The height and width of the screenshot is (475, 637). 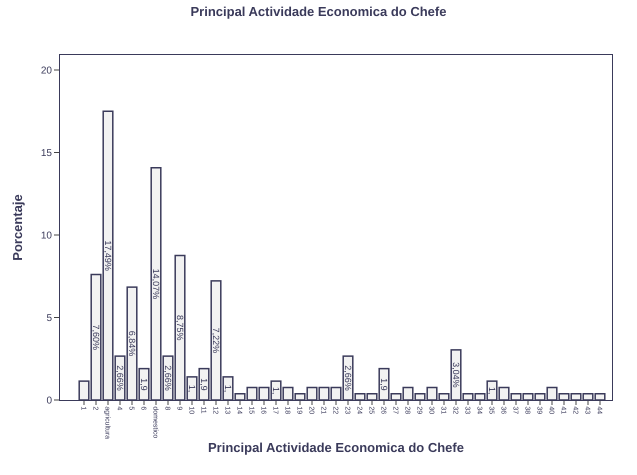 What do you see at coordinates (180, 328) in the screenshot?
I see `data-label: 8,75%` at bounding box center [180, 328].